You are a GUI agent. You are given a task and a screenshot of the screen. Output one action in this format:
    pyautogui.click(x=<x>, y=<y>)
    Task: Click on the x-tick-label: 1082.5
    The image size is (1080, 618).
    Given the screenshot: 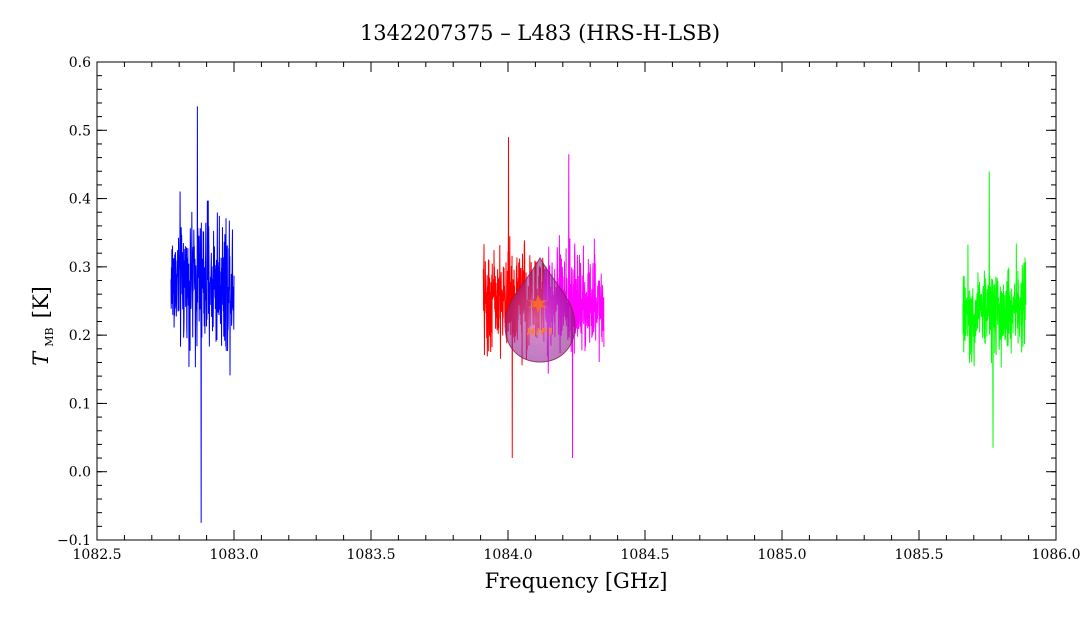 What is the action you would take?
    pyautogui.click(x=97, y=555)
    